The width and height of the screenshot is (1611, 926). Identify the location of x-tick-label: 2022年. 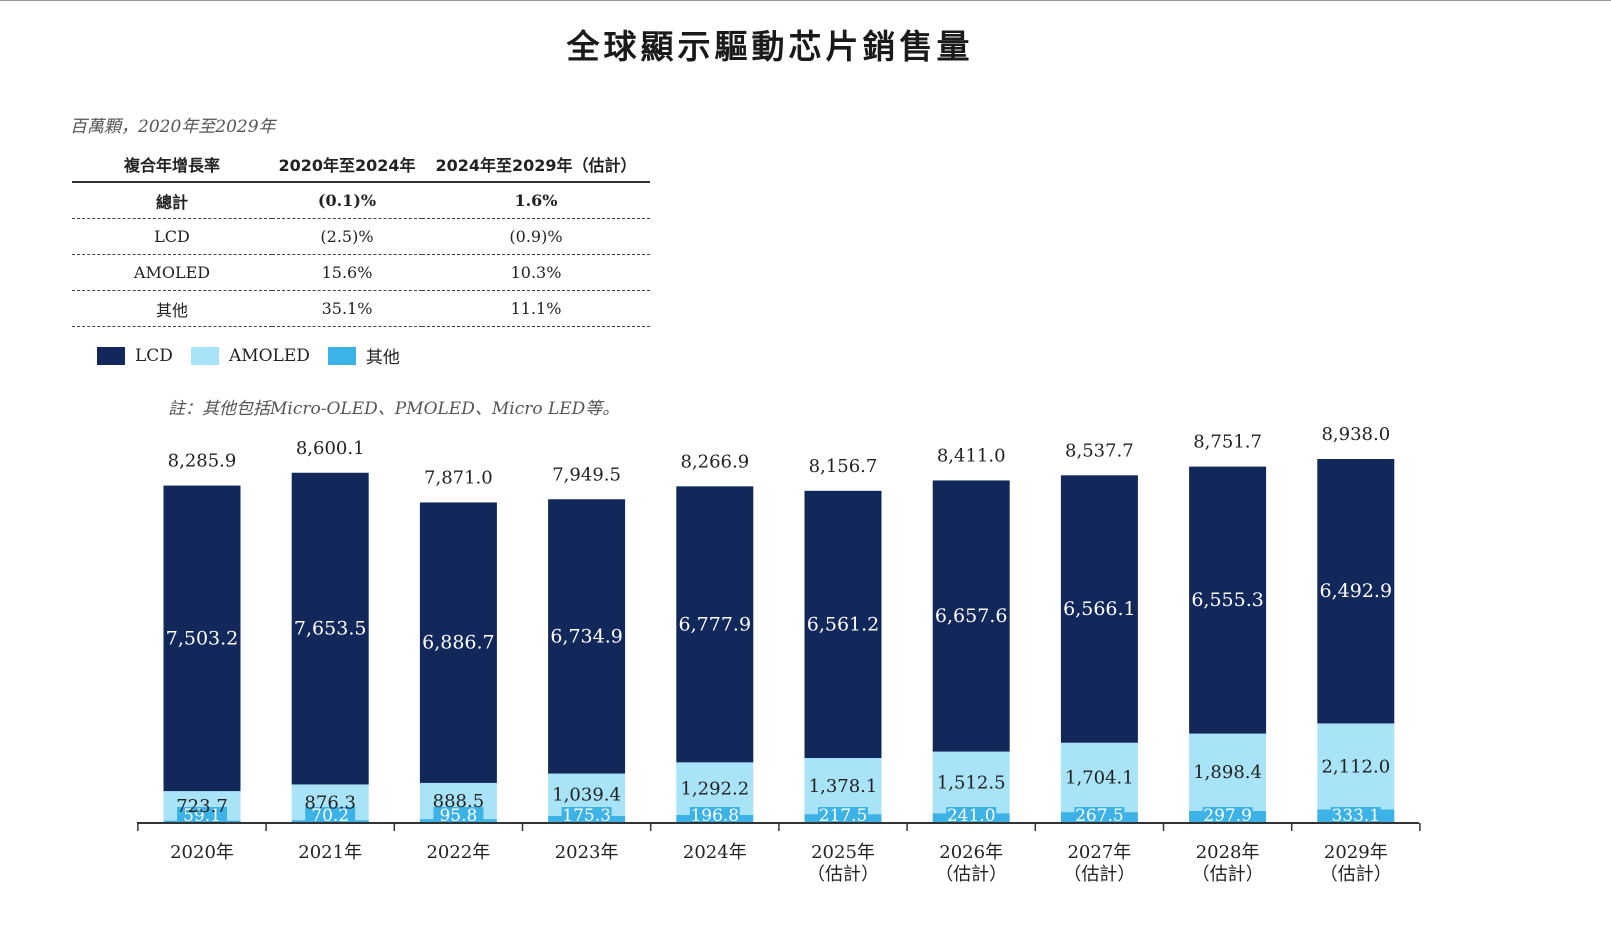
(458, 852).